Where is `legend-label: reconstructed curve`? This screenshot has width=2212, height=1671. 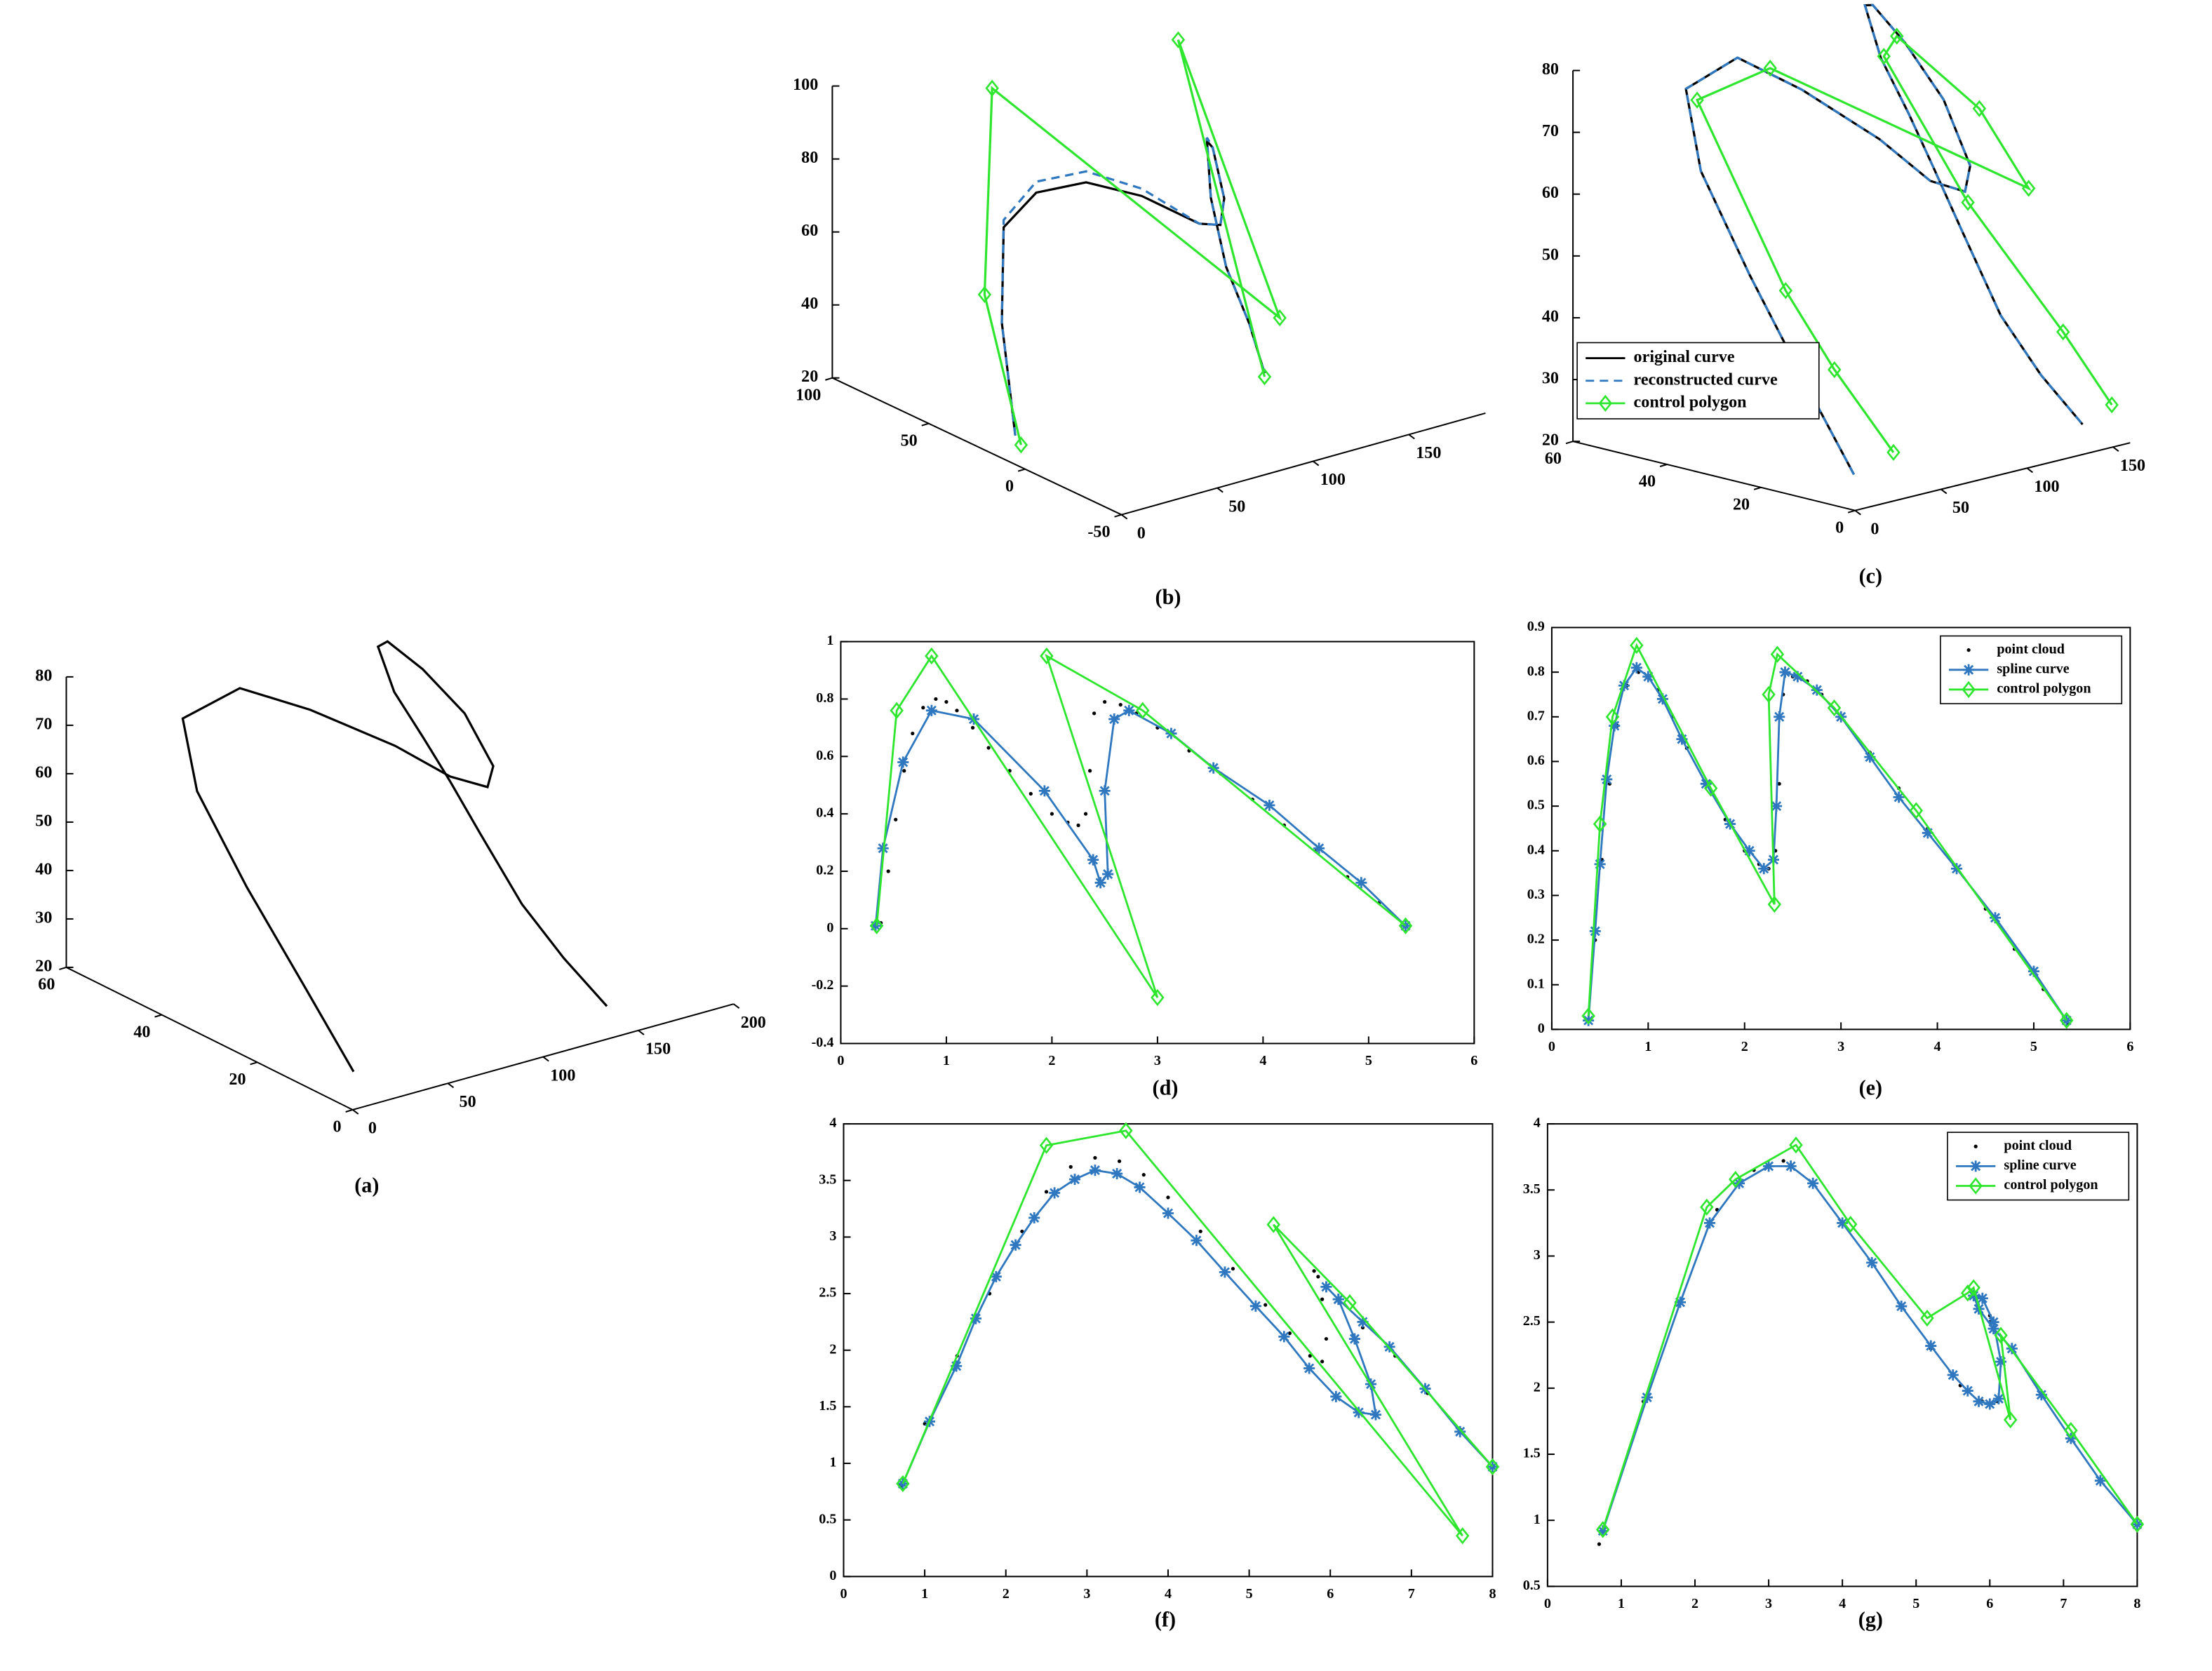
legend-label: reconstructed curve is located at coordinates (1706, 379).